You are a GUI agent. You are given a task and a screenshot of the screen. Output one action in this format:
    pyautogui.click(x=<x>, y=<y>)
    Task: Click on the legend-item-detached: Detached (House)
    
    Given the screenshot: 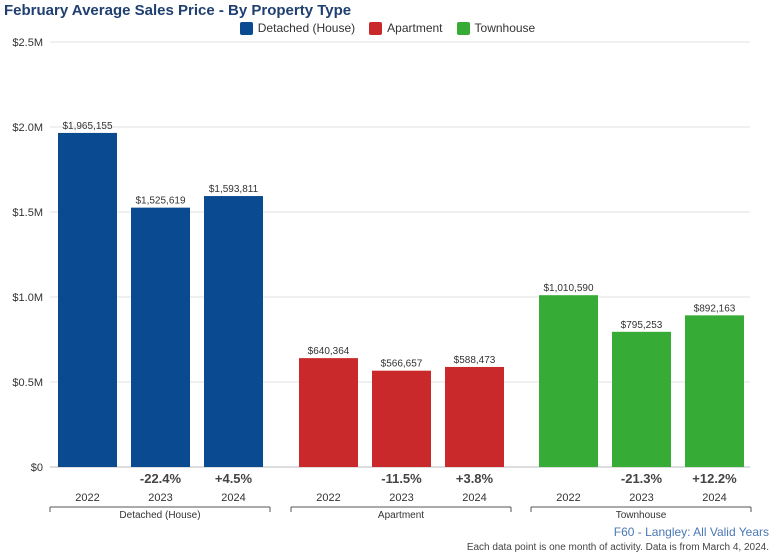 What is the action you would take?
    pyautogui.click(x=297, y=28)
    